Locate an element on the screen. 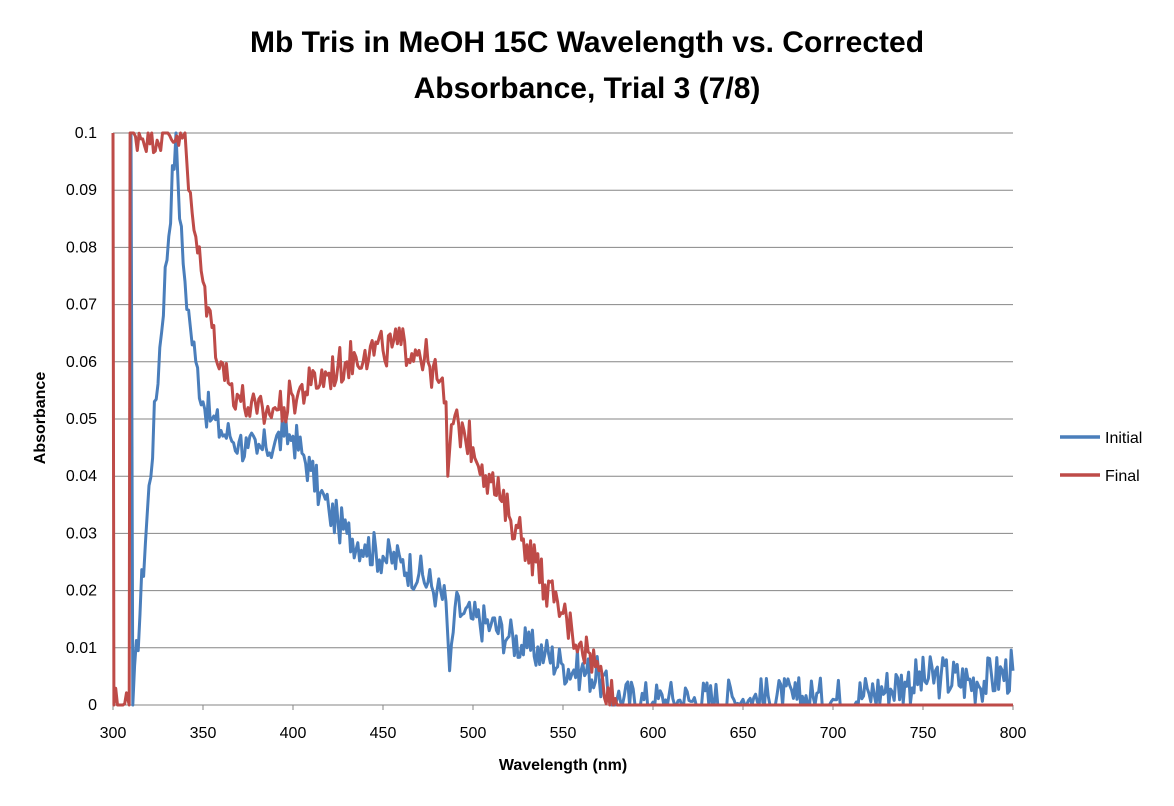  x-tick-label: 400 is located at coordinates (293, 733).